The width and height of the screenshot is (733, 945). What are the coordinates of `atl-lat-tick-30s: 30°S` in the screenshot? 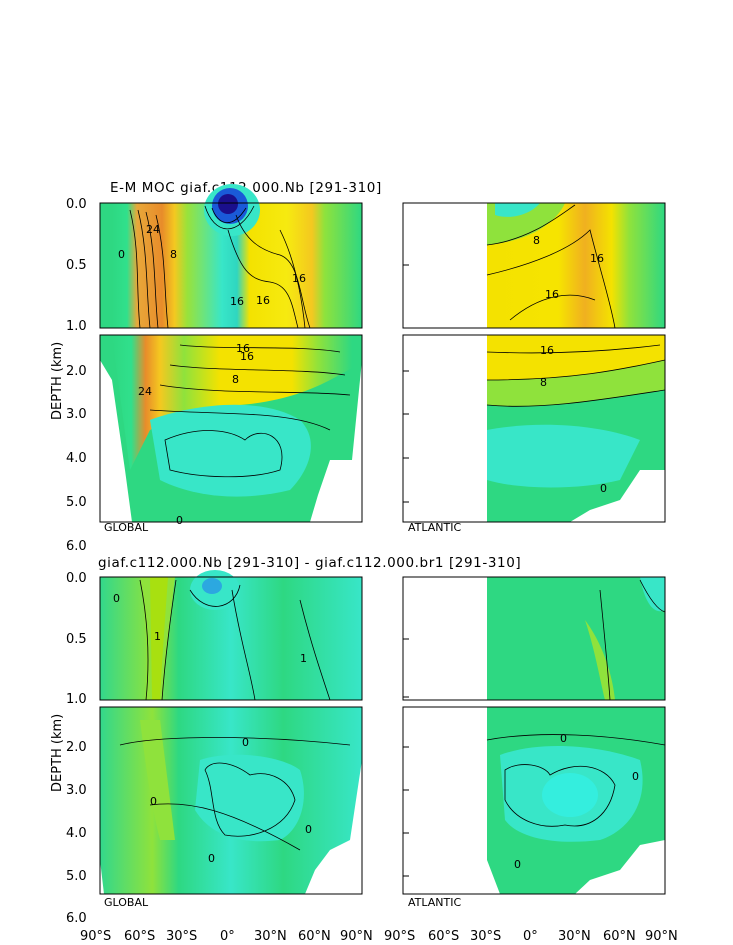 It's located at (485, 936).